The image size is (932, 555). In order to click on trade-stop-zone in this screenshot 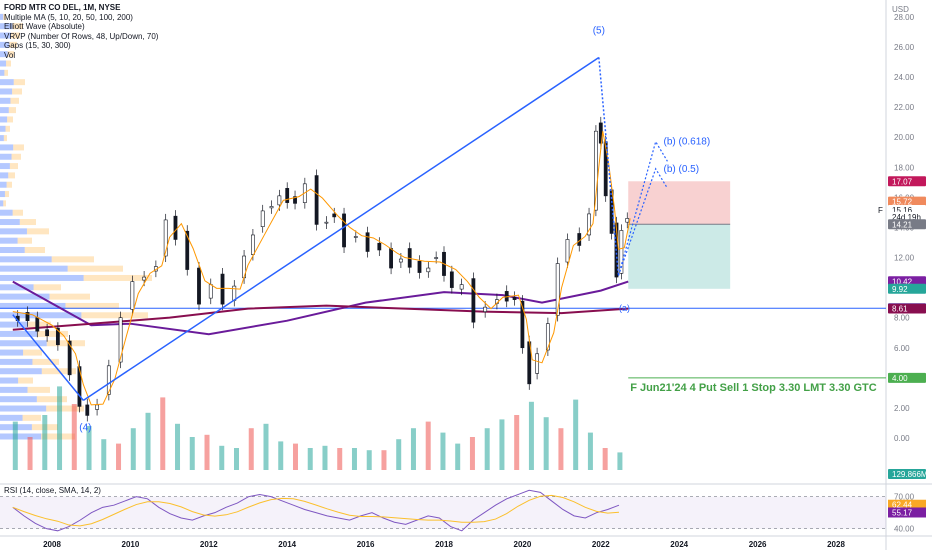, I will do `click(679, 203)`.